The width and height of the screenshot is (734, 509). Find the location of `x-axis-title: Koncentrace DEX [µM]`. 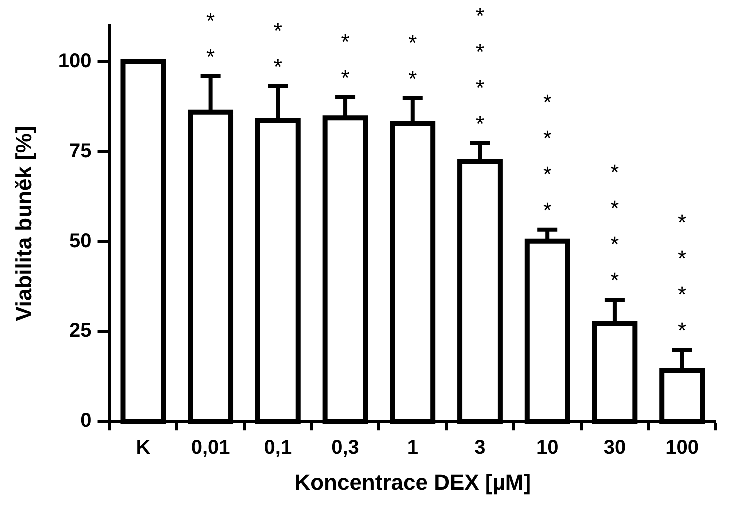

x-axis-title: Koncentrace DEX [µM] is located at coordinates (413, 482).